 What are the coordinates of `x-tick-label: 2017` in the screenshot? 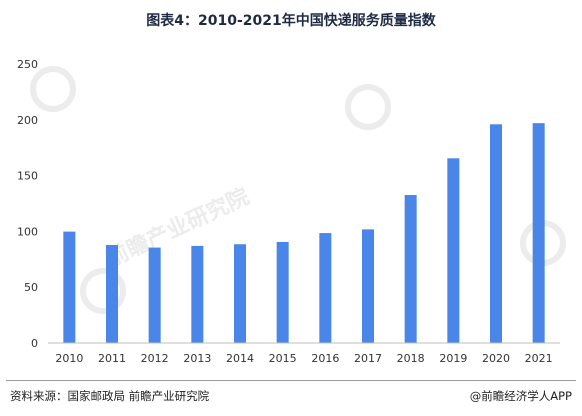 It's located at (368, 358).